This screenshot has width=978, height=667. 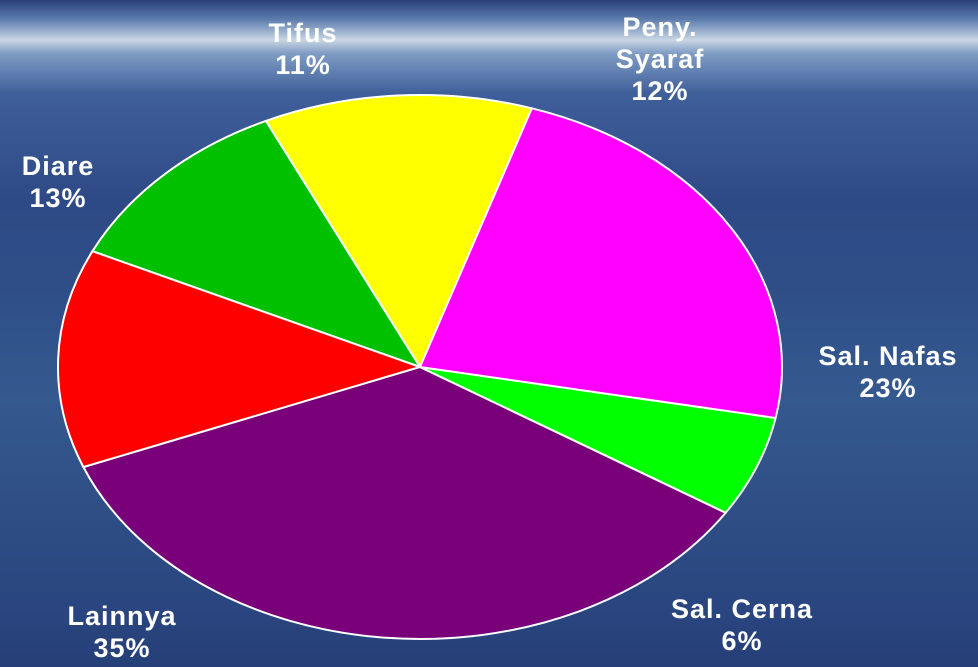 What do you see at coordinates (58, 166) in the screenshot?
I see `slice-name-2-0: Diare` at bounding box center [58, 166].